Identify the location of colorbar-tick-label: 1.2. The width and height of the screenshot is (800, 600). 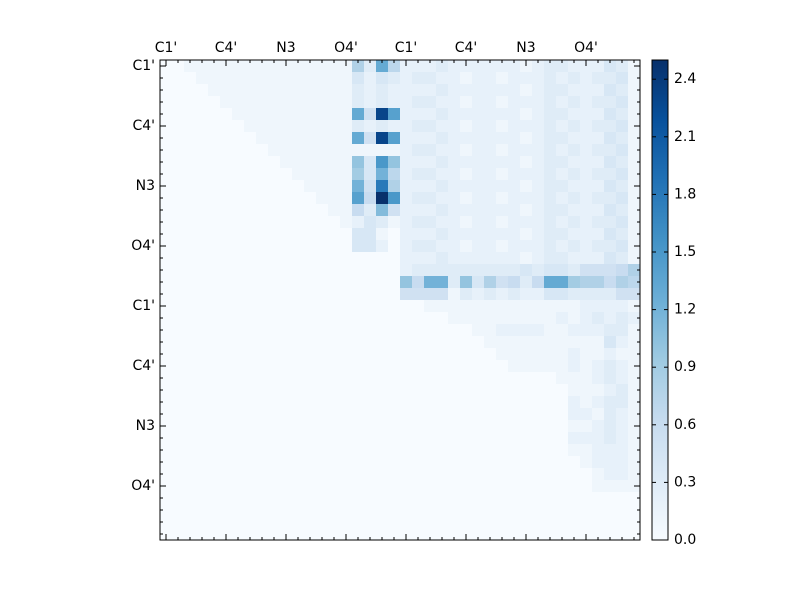
(685, 310).